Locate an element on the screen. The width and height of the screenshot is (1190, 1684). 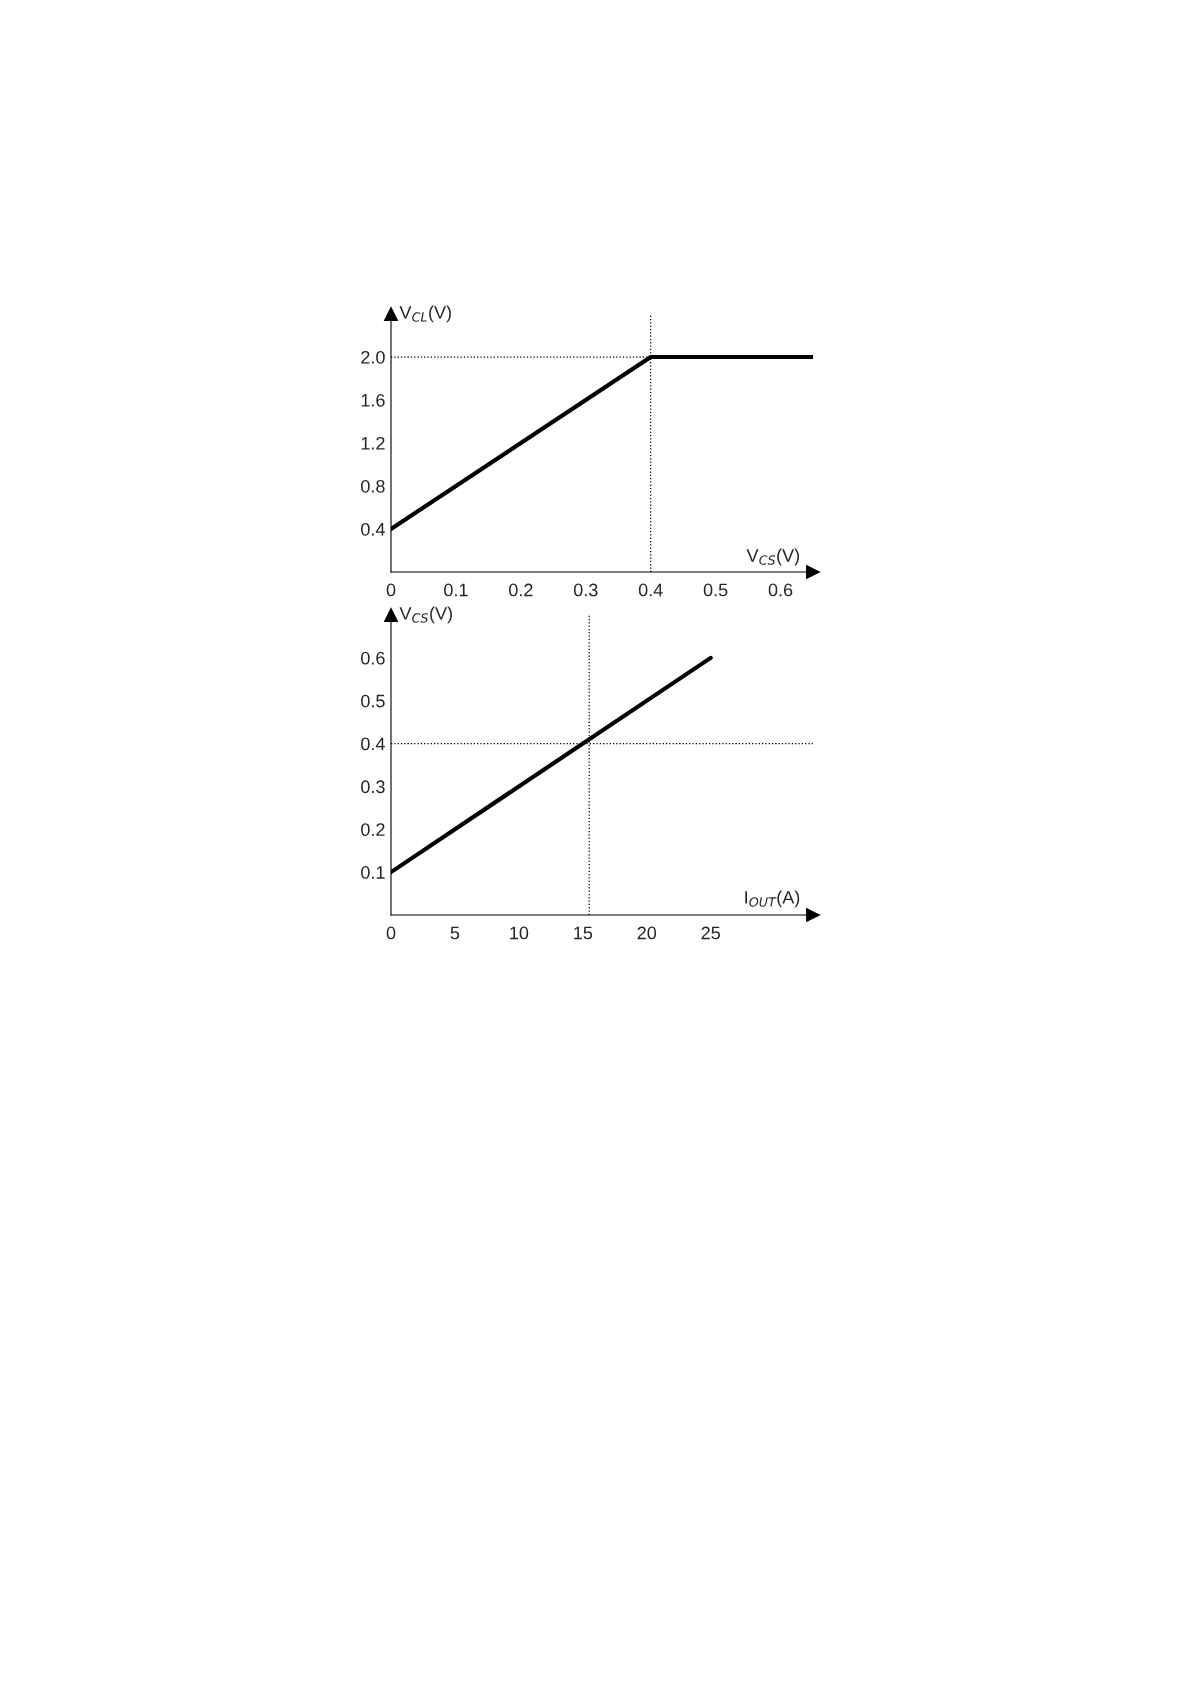
y-axis-title: V$_{CS}$(V) is located at coordinates (425, 615).